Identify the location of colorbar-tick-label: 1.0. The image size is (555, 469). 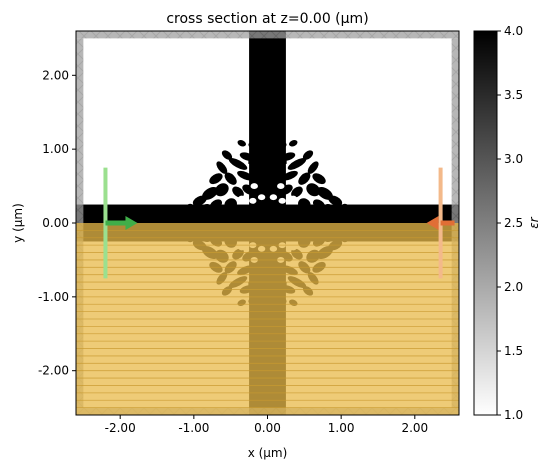
(513, 415).